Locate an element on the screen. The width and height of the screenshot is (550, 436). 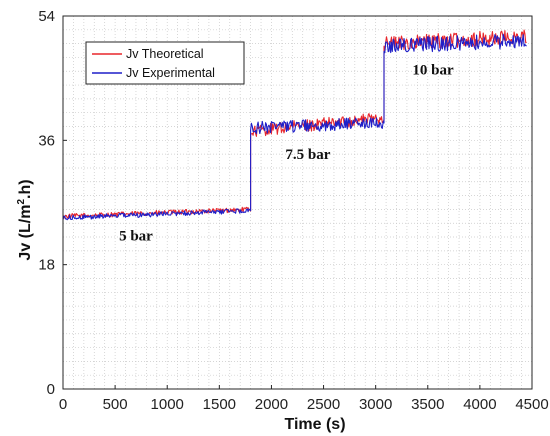
y-tick-label: 0 is located at coordinates (51, 389).